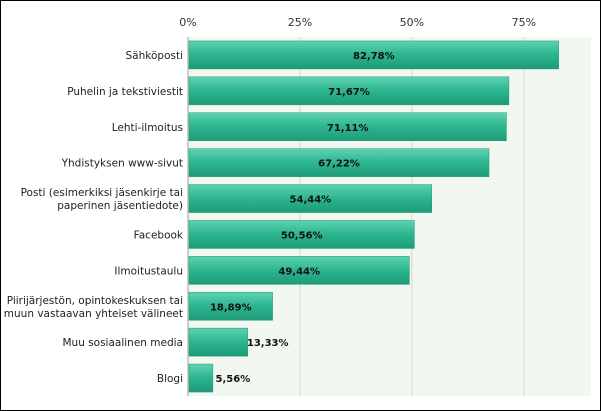 This screenshot has height=411, width=601. Describe the element at coordinates (357, 22) in the screenshot. I see `x-axis-ticks: 0% 25% 50% 75%` at that location.